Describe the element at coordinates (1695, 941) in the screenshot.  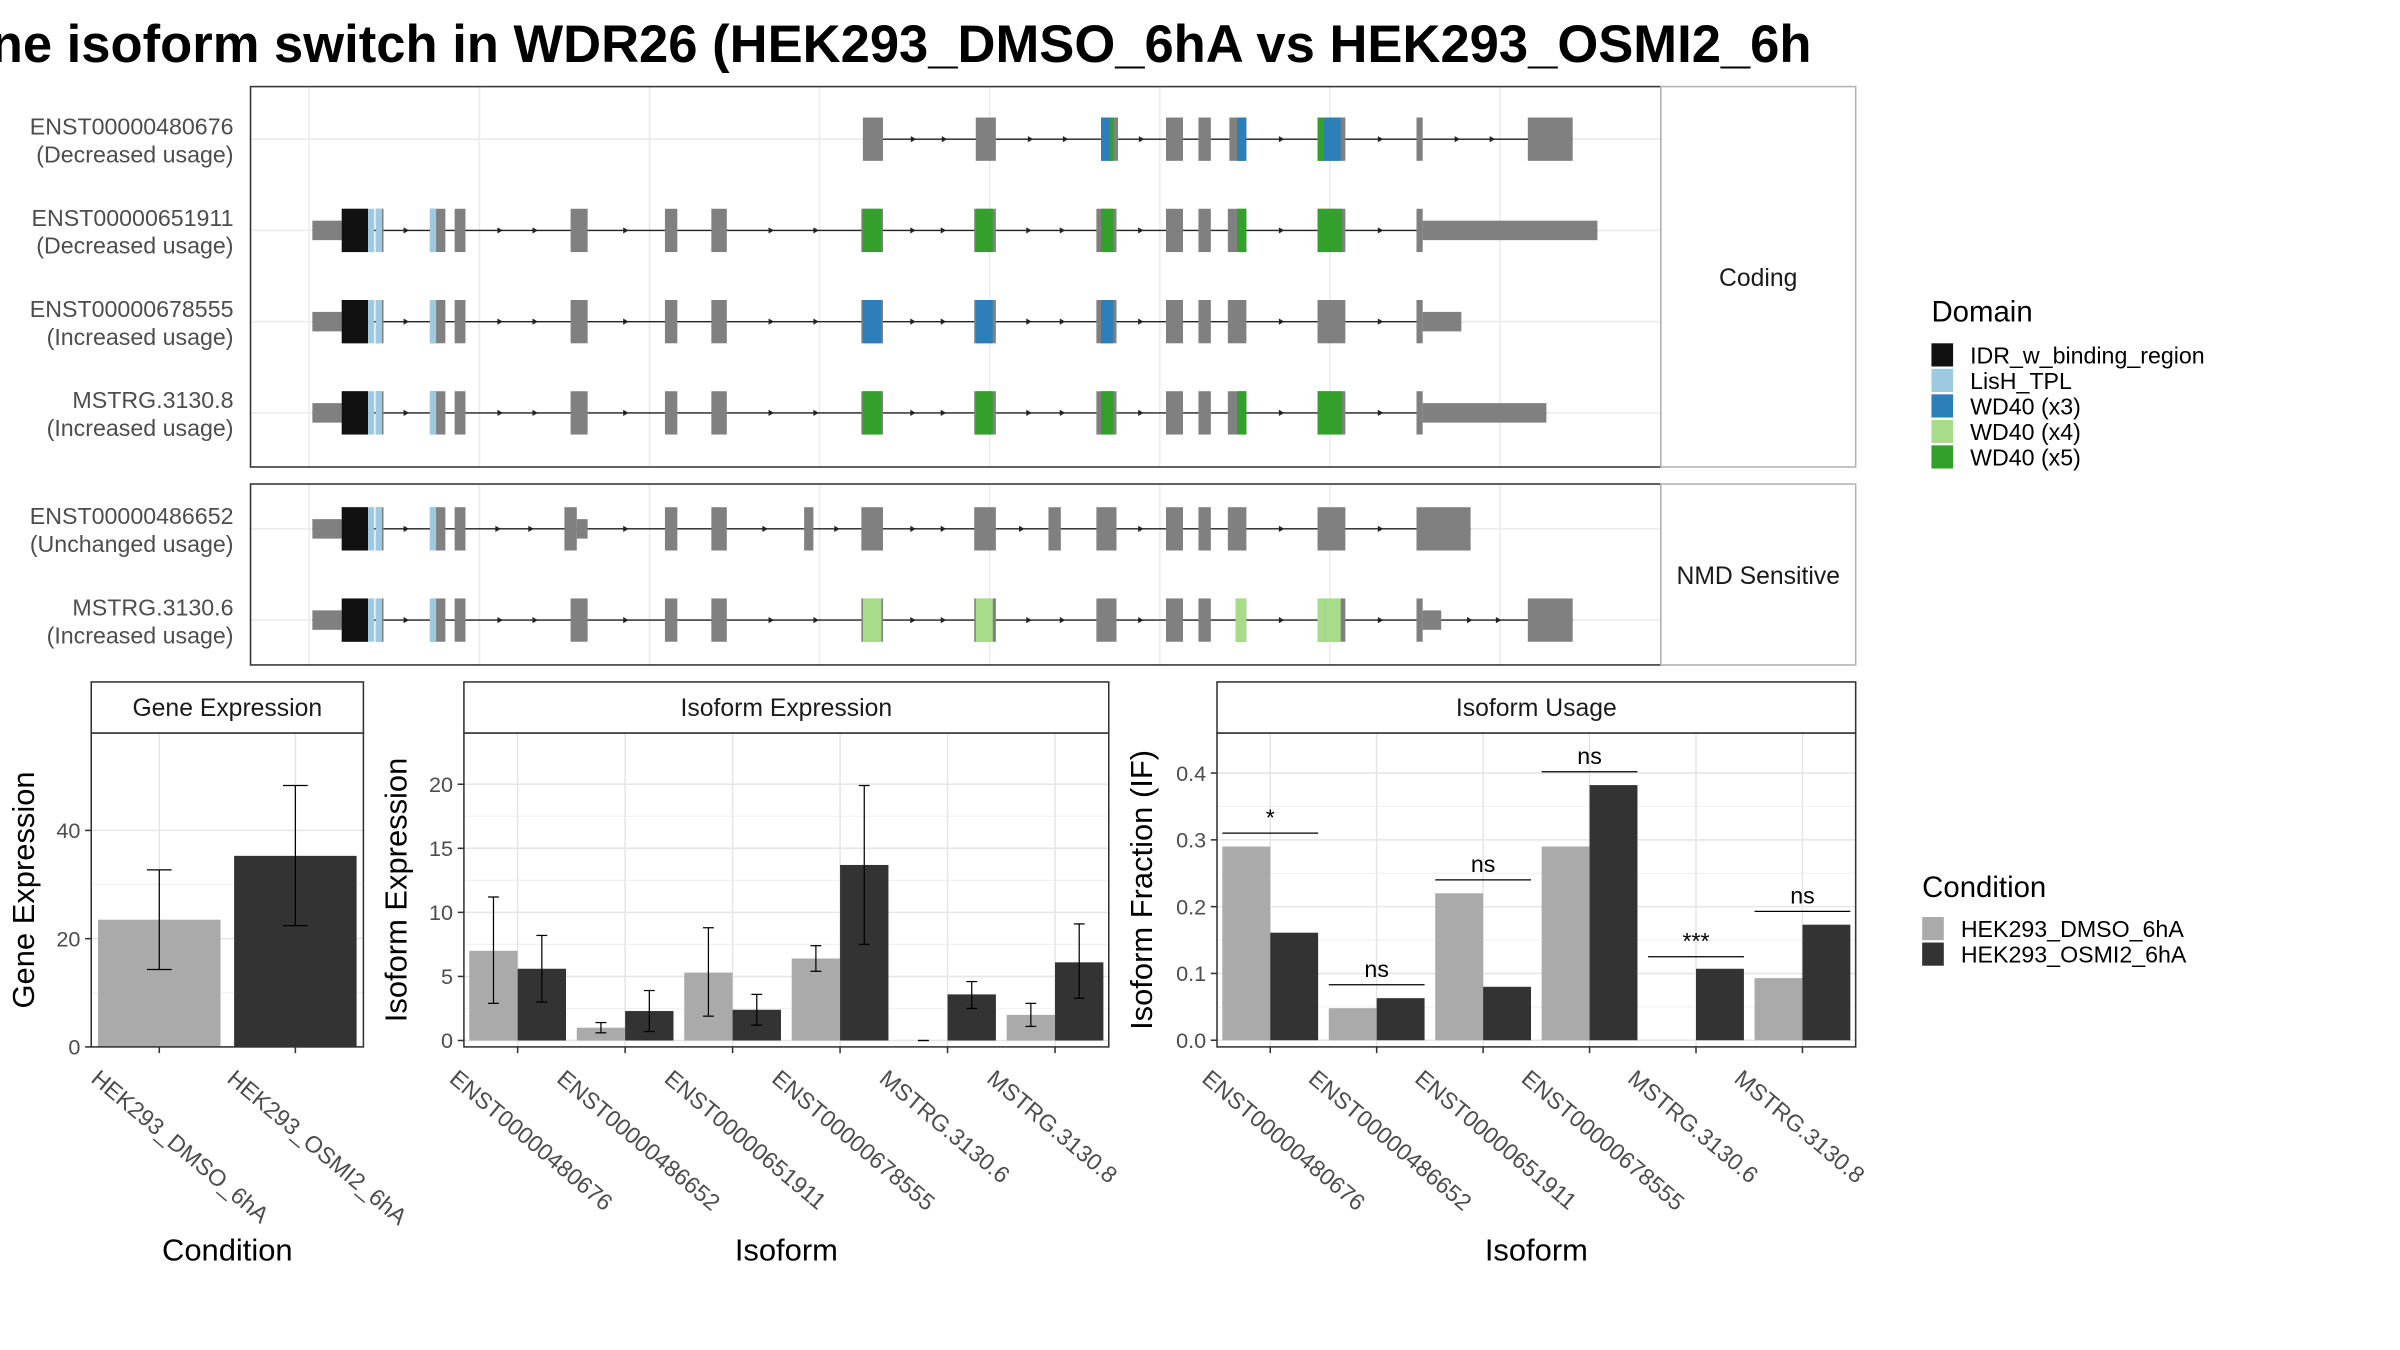
I see `significance-label: ***` at that location.